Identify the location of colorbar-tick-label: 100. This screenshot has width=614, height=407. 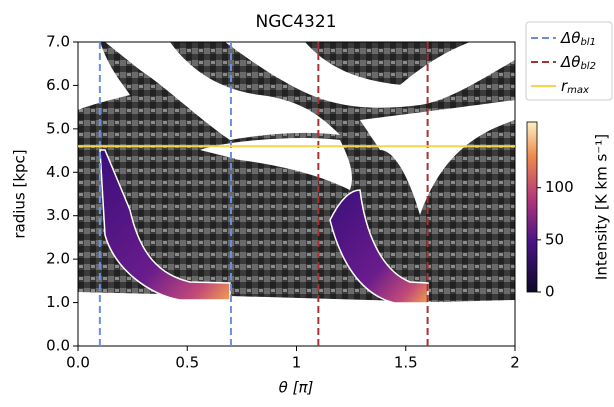
(559, 187).